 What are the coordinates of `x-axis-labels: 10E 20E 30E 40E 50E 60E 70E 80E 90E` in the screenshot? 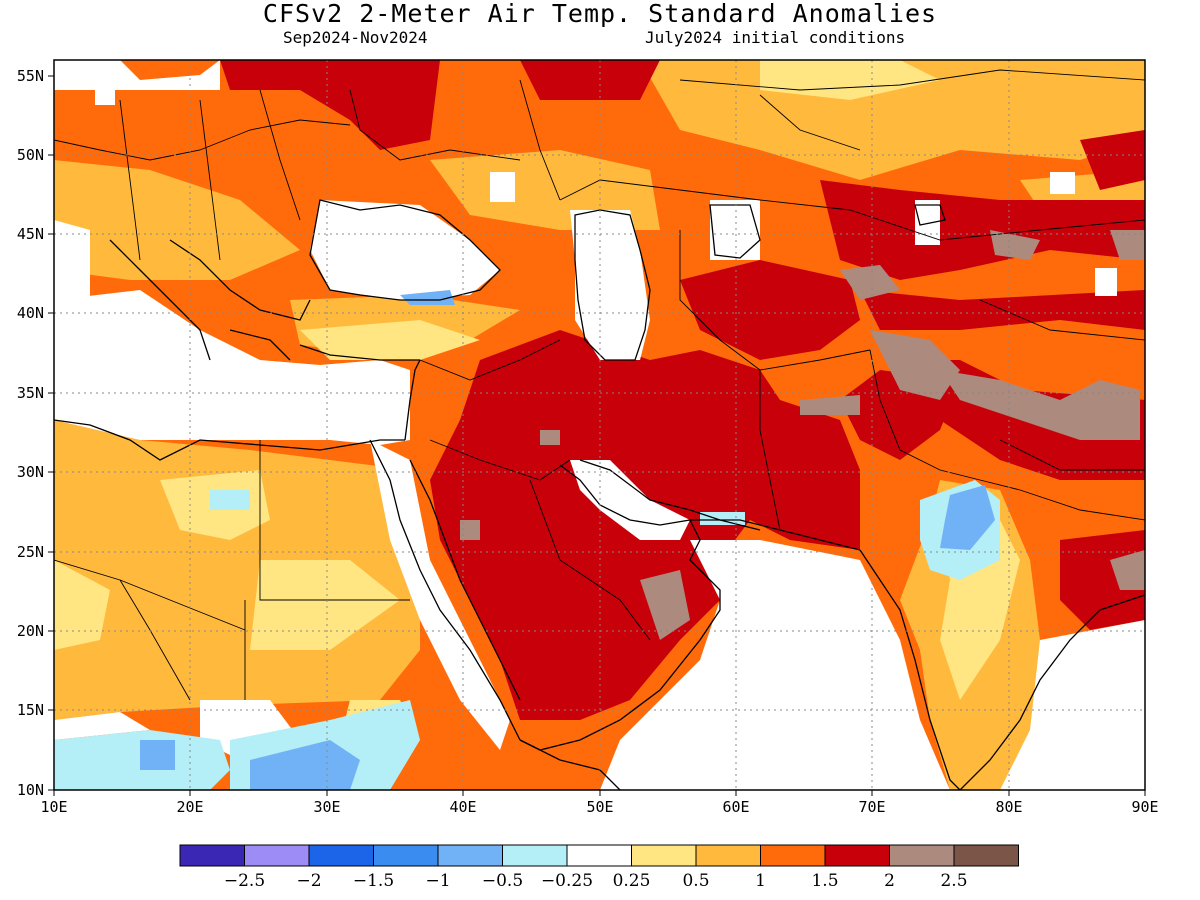 It's located at (599, 807).